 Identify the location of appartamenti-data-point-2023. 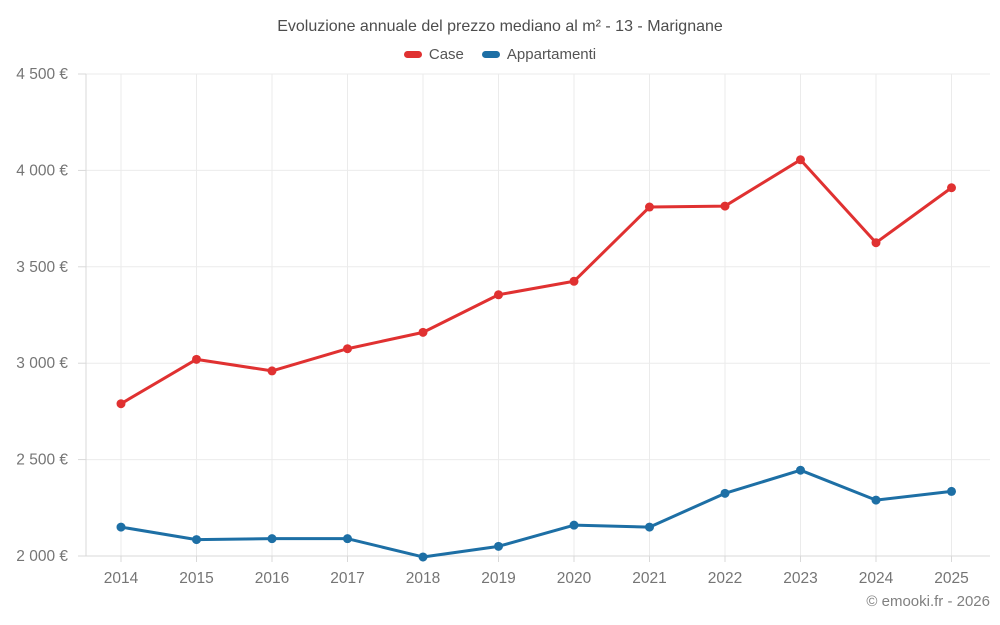
(800, 470).